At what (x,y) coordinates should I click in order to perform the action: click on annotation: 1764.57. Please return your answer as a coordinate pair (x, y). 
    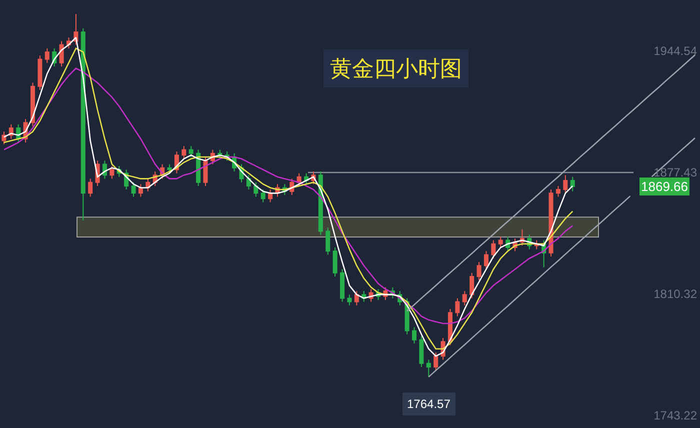
    Looking at the image, I should click on (429, 404).